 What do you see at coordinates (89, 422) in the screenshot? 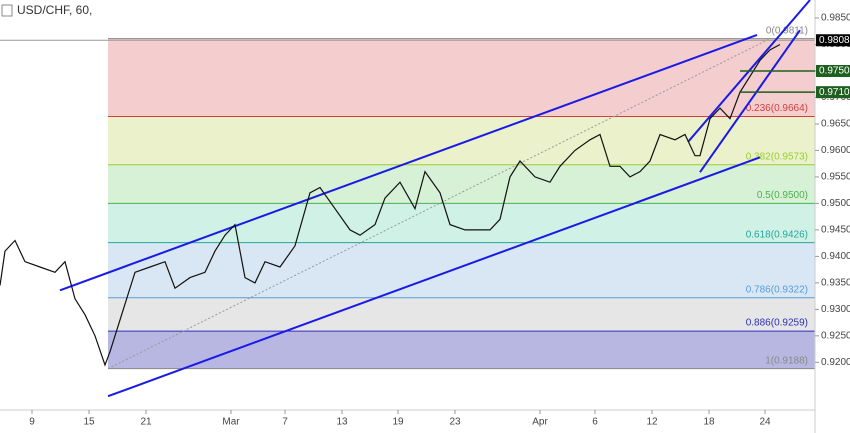
I see `x-tick-label: 15` at bounding box center [89, 422].